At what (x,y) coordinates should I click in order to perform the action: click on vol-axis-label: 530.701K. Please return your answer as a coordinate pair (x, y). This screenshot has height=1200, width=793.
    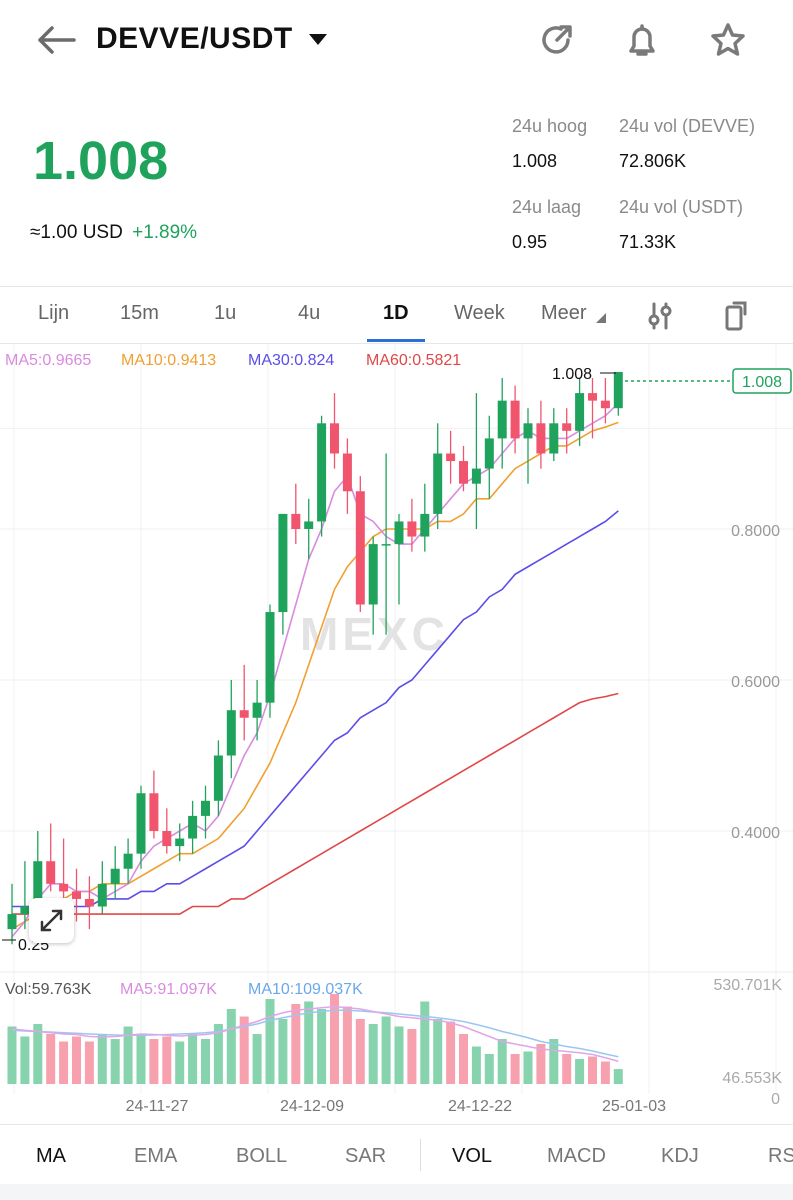
    Looking at the image, I should click on (747, 985).